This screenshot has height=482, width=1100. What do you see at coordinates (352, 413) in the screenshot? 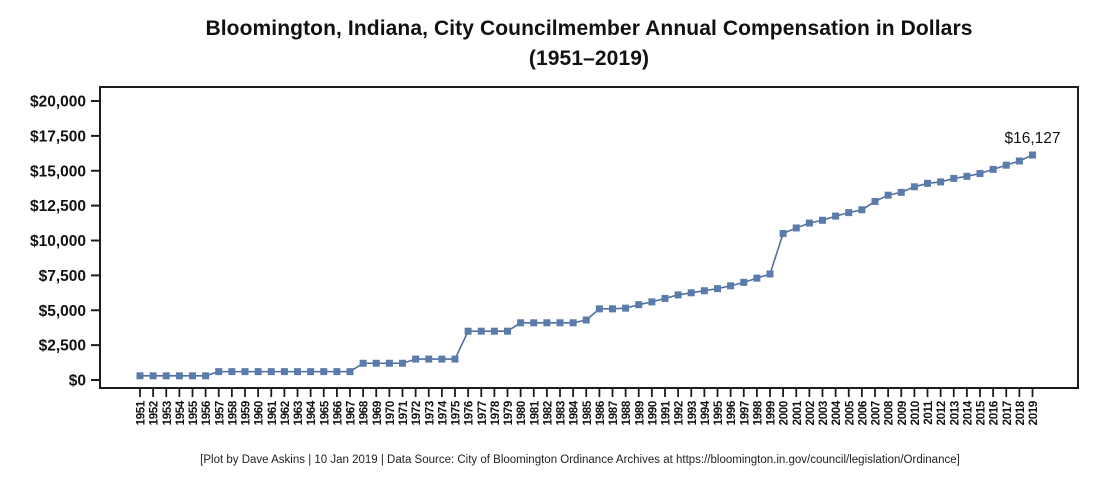
I see `x-axis-label: 1967` at bounding box center [352, 413].